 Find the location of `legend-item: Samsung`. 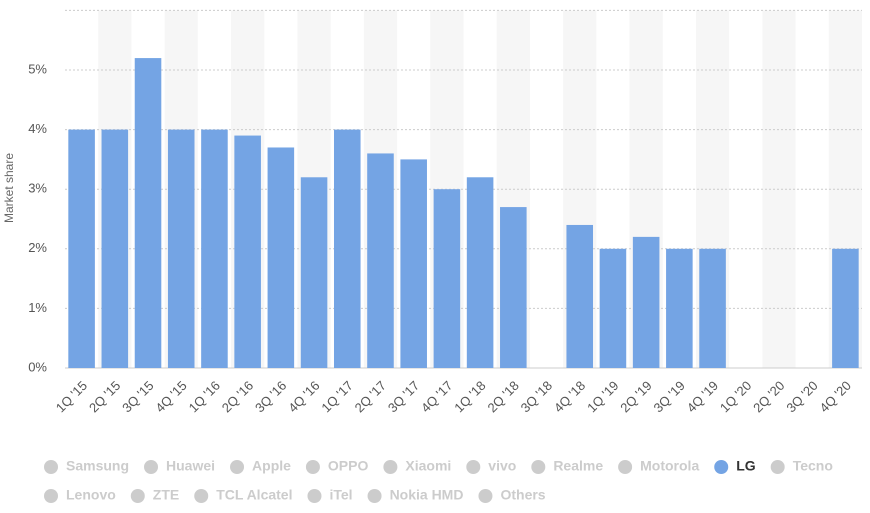

legend-item: Samsung is located at coordinates (86, 466).